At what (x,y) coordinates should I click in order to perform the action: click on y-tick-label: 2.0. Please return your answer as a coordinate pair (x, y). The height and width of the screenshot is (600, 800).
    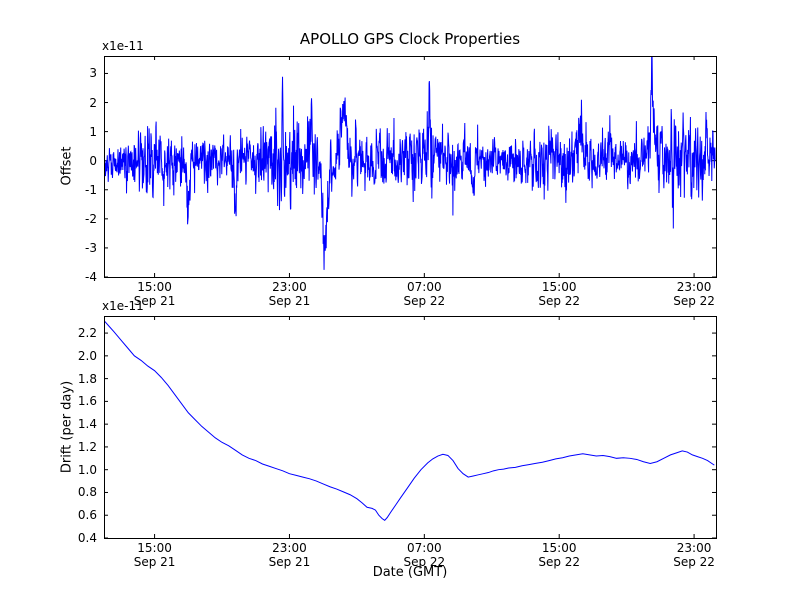
    Looking at the image, I should click on (87, 355).